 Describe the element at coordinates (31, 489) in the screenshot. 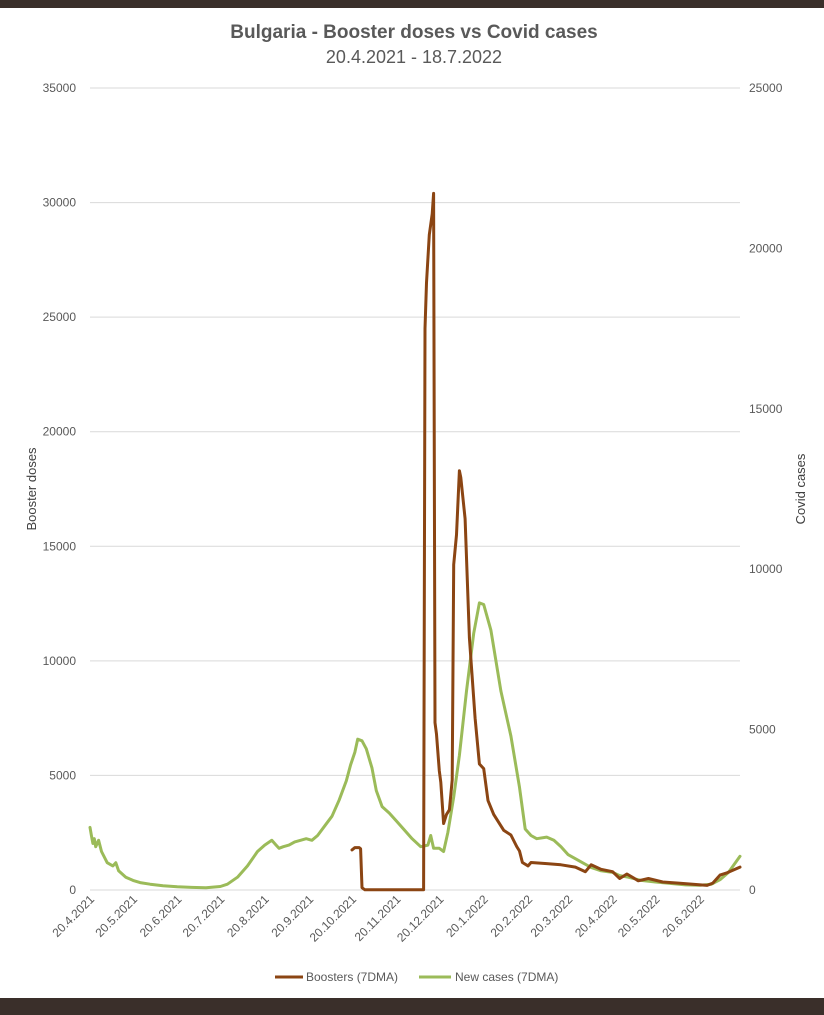

I see `left-axis-label: Booster doses` at that location.